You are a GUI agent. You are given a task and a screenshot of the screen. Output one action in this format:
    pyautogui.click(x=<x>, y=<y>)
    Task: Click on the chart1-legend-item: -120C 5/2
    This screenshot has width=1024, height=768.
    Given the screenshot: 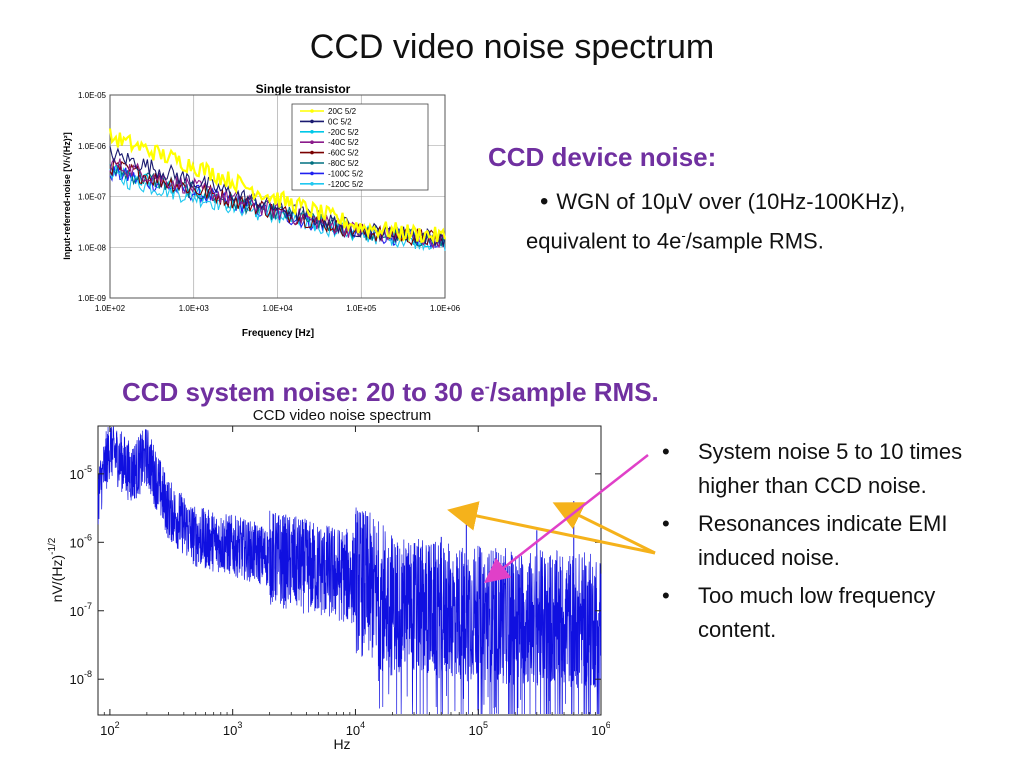 What is the action you would take?
    pyautogui.click(x=332, y=184)
    